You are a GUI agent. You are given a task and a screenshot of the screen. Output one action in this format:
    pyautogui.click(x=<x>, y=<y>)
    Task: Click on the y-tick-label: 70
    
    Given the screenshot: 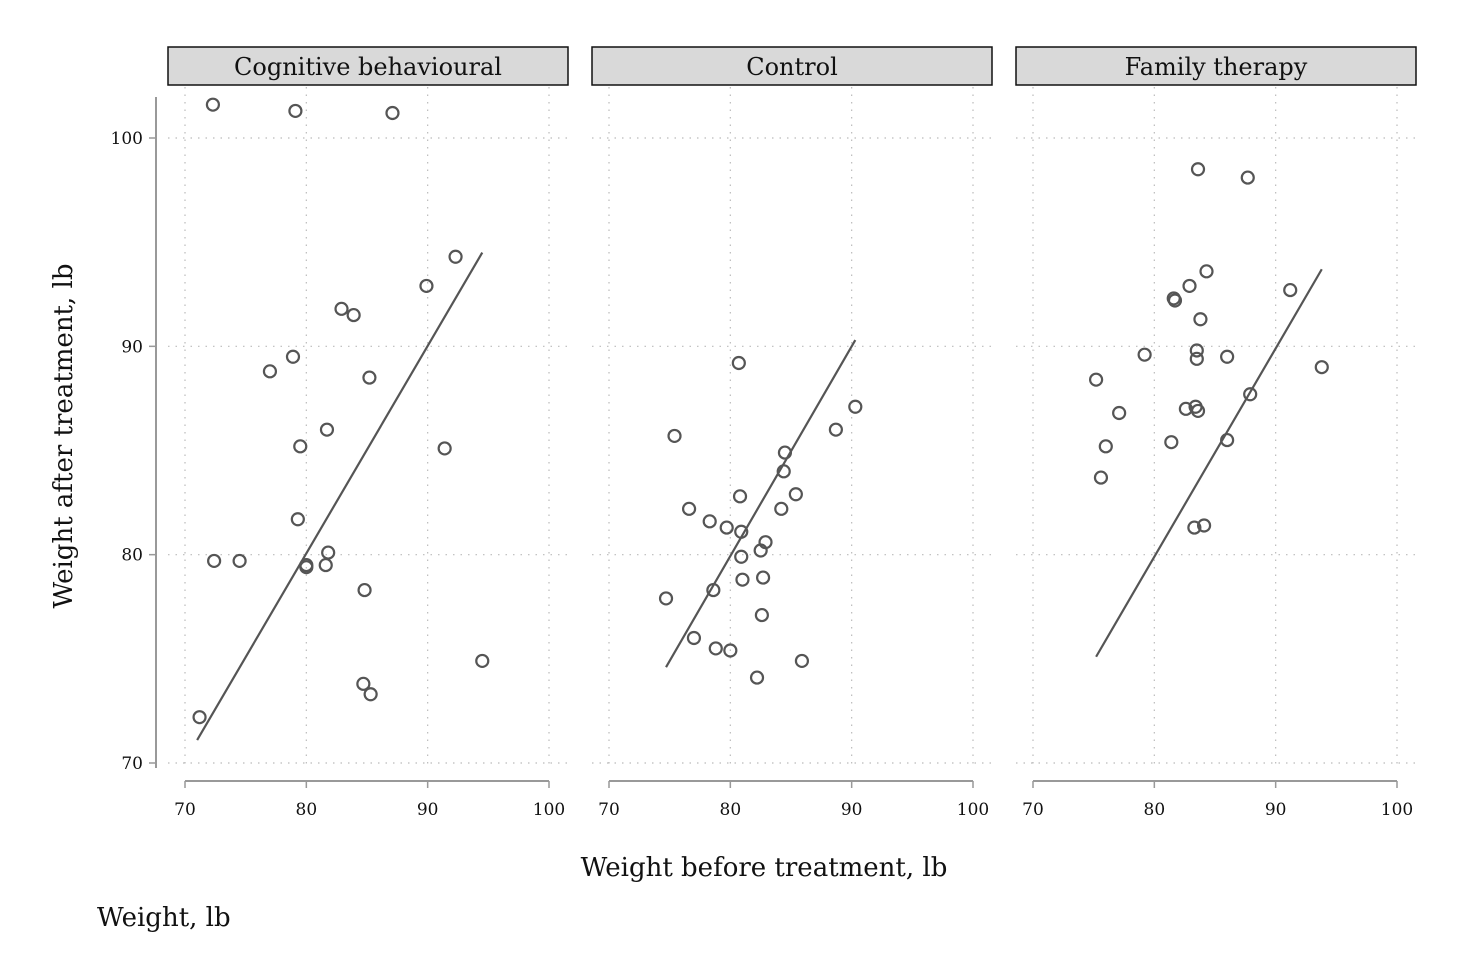 What is the action you would take?
    pyautogui.click(x=132, y=764)
    